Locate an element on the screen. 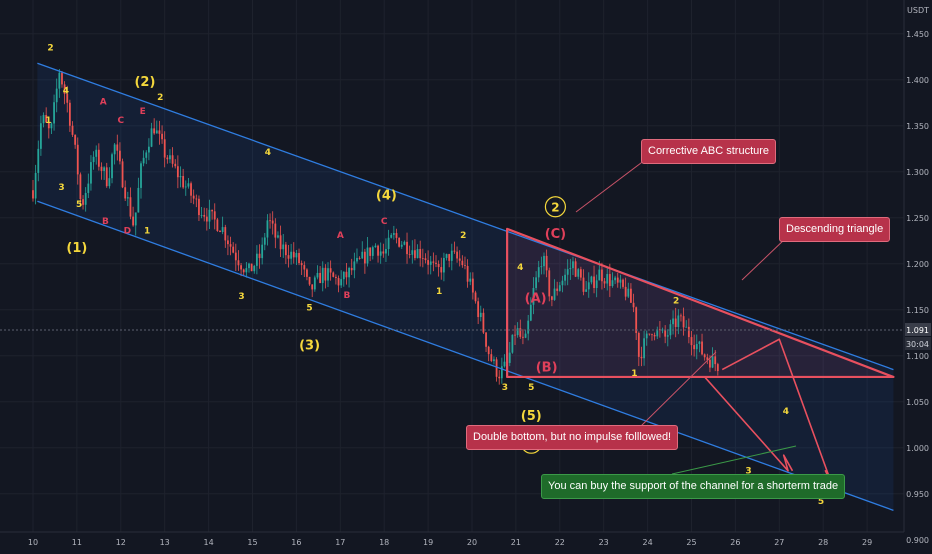 This screenshot has width=932, height=554. wave-label: C is located at coordinates (120, 121).